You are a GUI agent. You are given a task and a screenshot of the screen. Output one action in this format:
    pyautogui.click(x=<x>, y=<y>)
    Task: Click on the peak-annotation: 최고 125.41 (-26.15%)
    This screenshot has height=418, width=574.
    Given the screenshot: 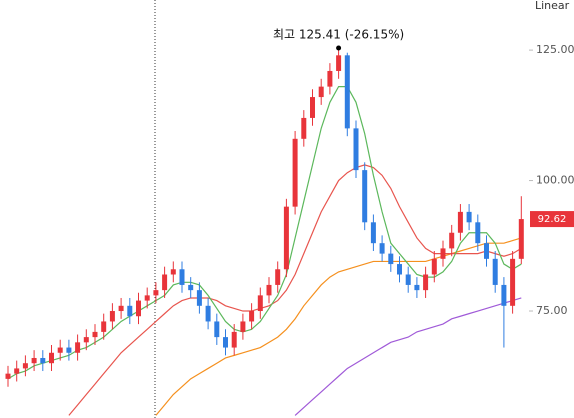 What is the action you would take?
    pyautogui.click(x=338, y=34)
    